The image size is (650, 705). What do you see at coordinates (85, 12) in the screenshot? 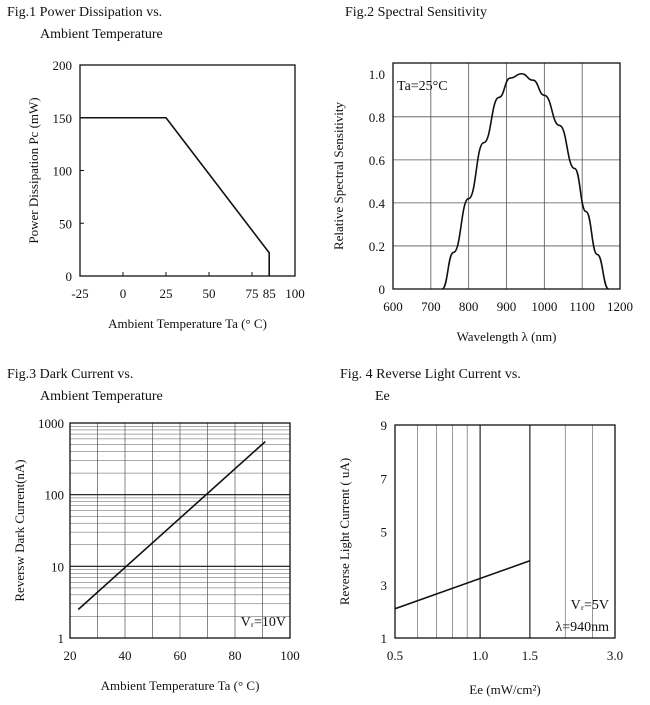
I see `fig1-title: Fig.1 Power Dissipation vs.` at bounding box center [85, 12].